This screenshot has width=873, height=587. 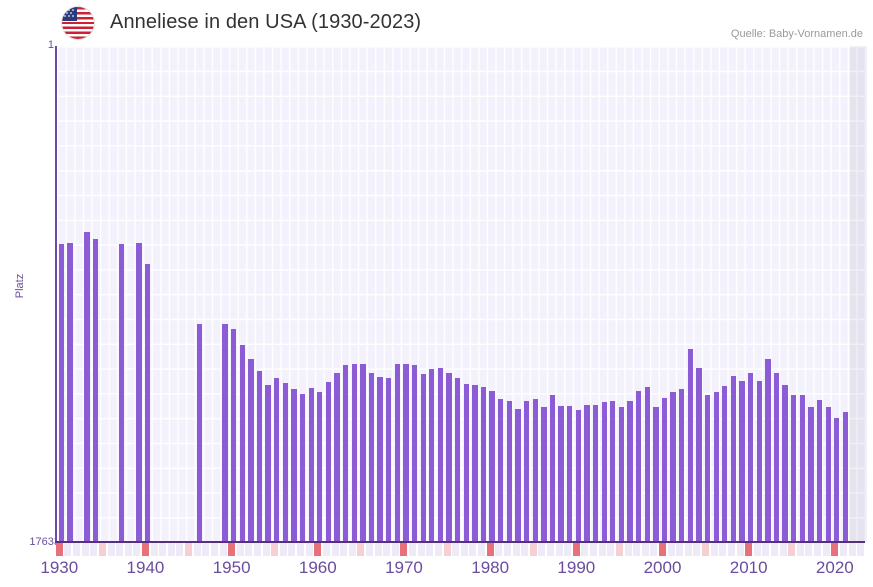 I want to click on bar-2014, so click(x=785, y=463).